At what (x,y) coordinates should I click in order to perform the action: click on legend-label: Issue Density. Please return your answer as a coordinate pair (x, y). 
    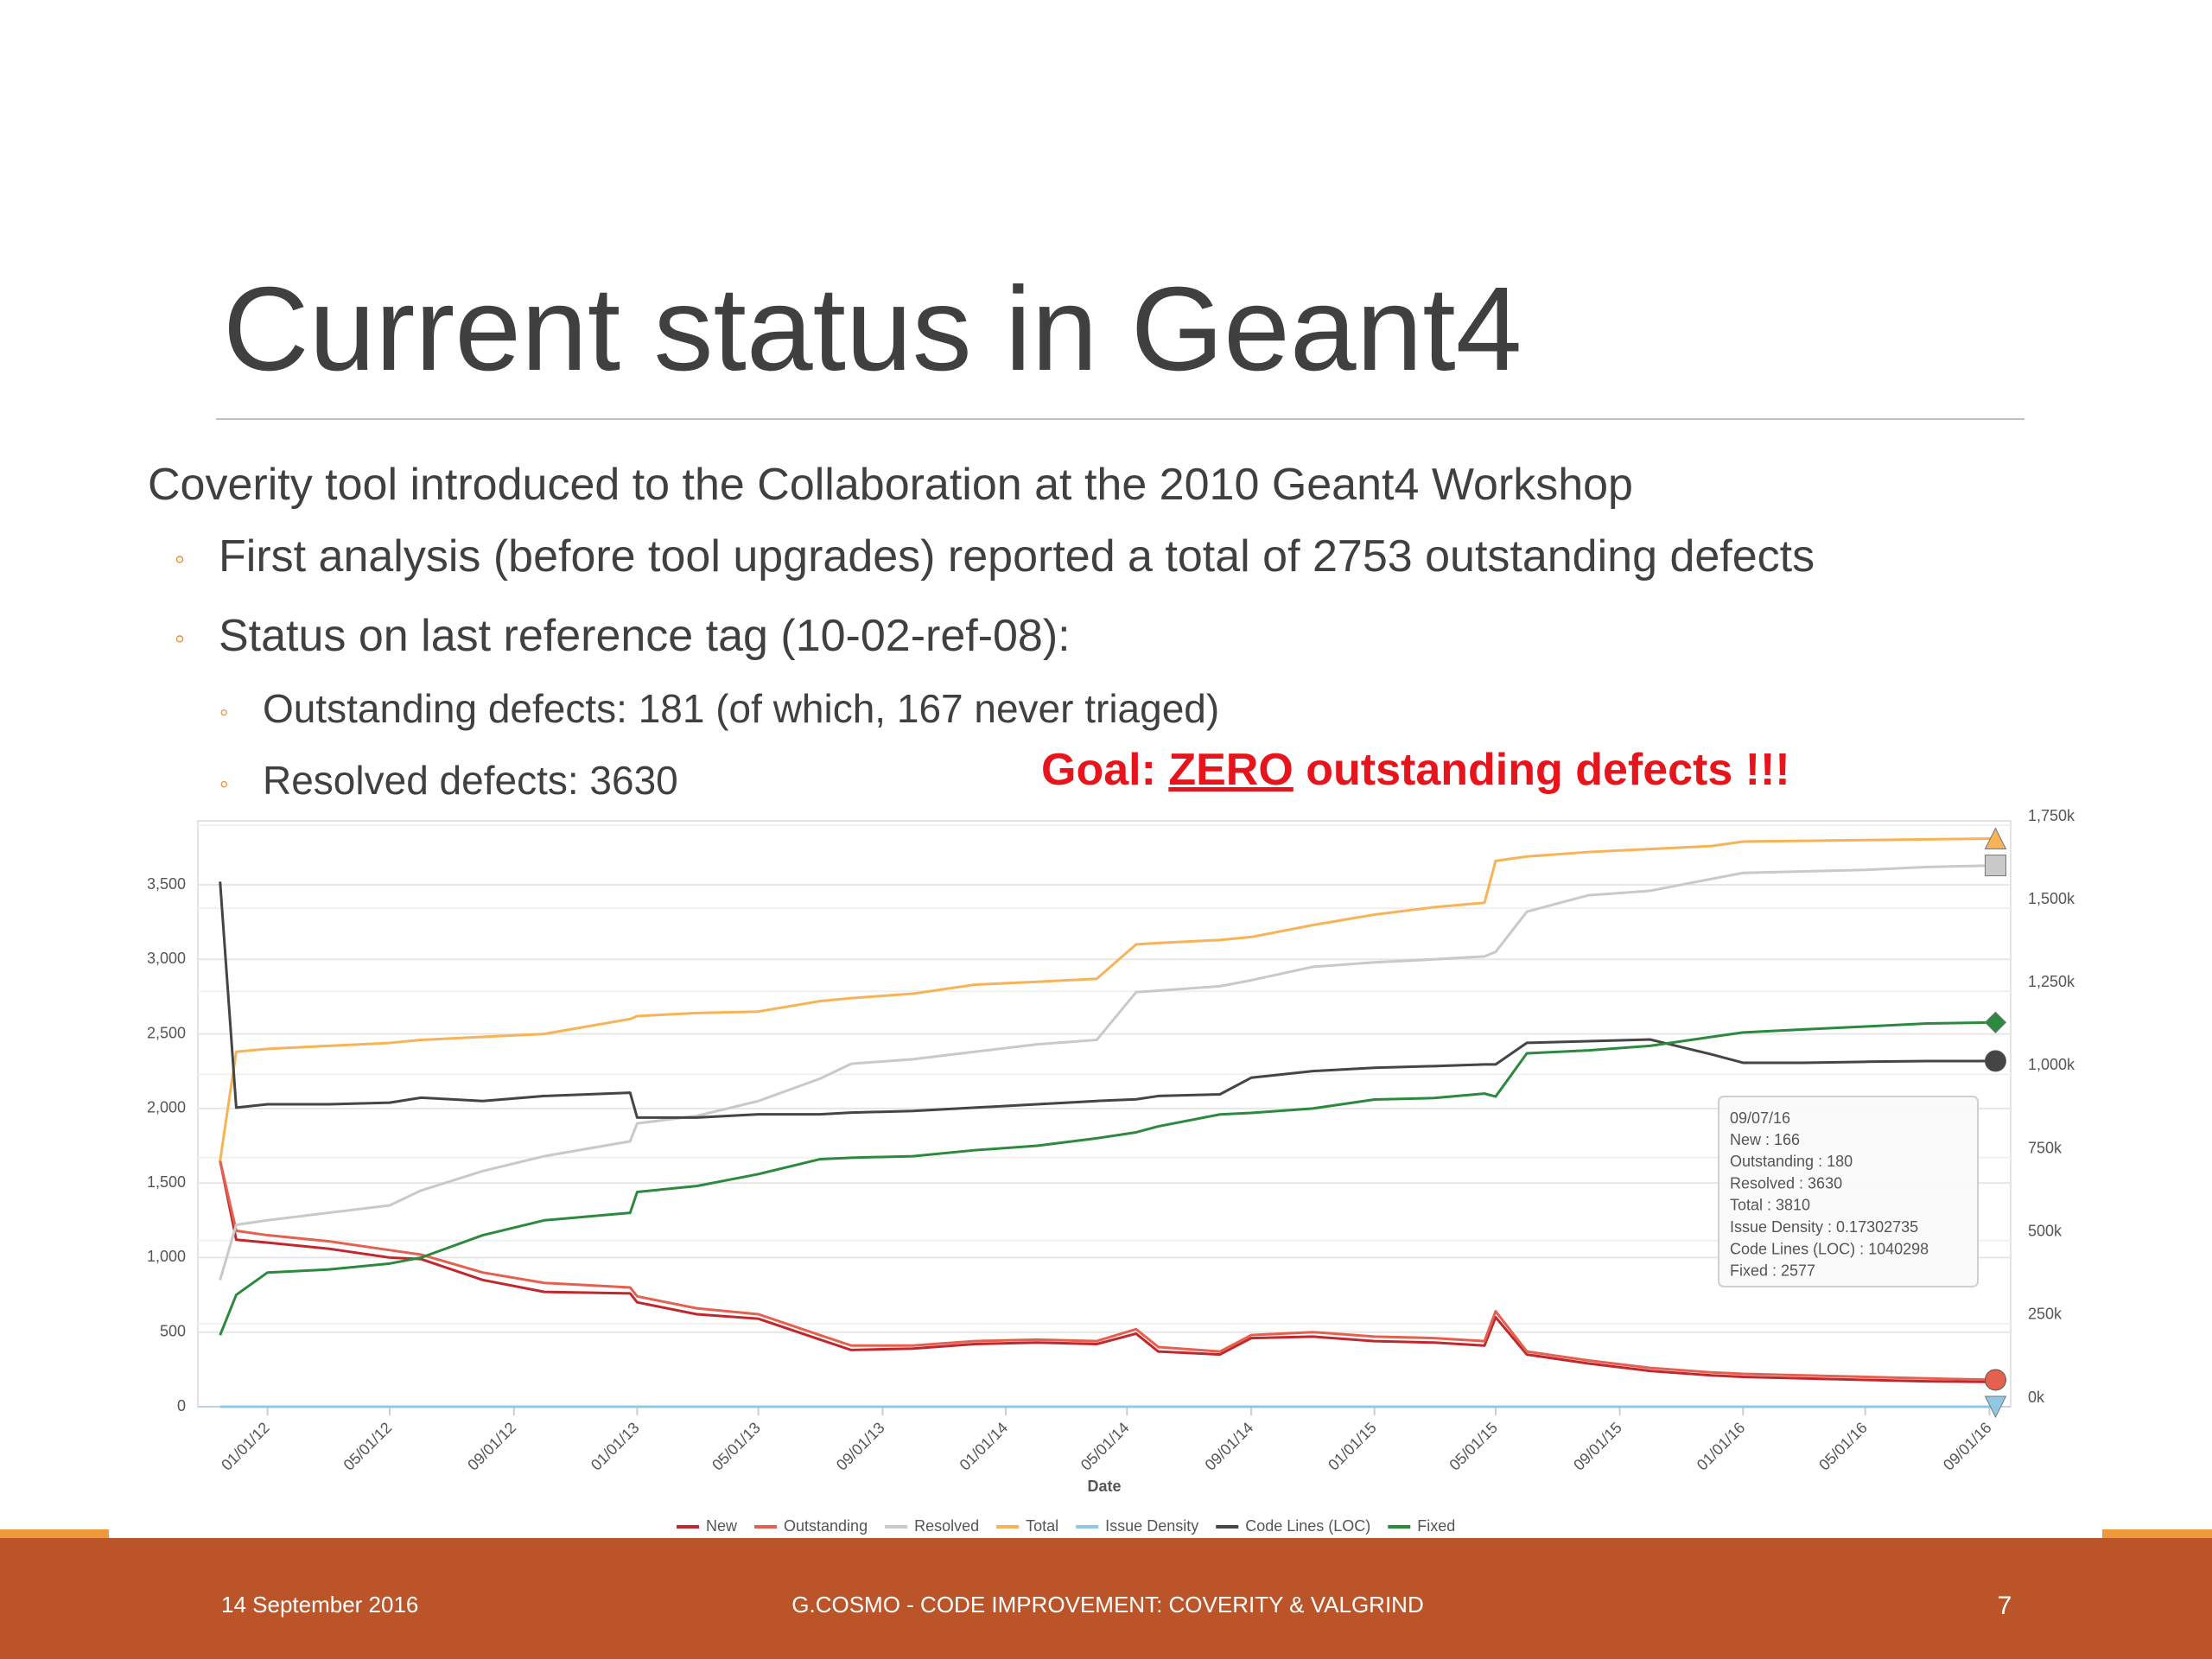
    Looking at the image, I should click on (1151, 1526).